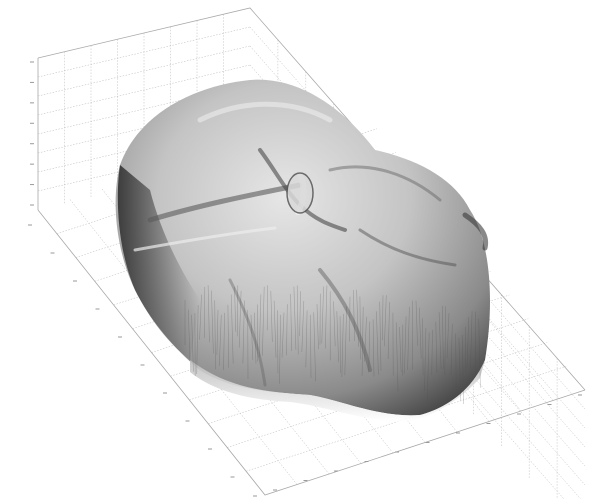  Describe the element at coordinates (158, 262) in the screenshot. I see `surface-shadow-left` at that location.